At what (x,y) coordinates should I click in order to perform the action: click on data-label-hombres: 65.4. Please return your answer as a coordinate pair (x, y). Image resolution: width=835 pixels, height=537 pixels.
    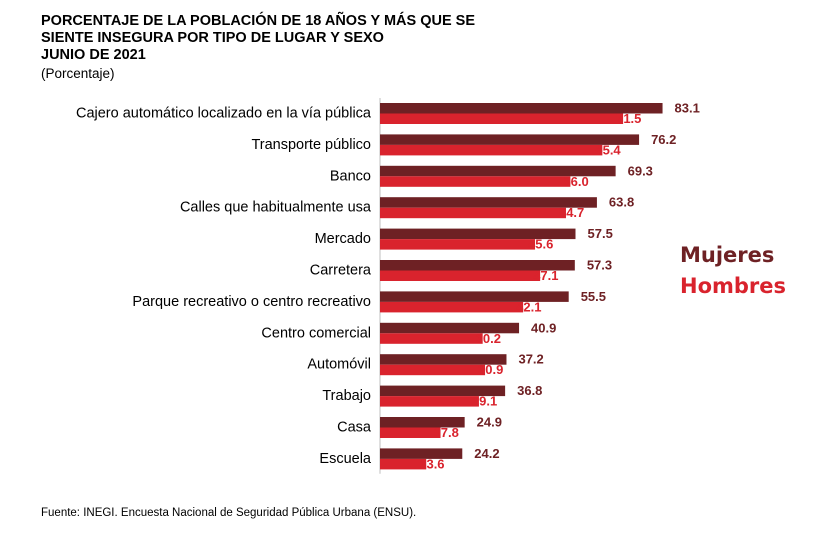
    Looking at the image, I should click on (608, 149).